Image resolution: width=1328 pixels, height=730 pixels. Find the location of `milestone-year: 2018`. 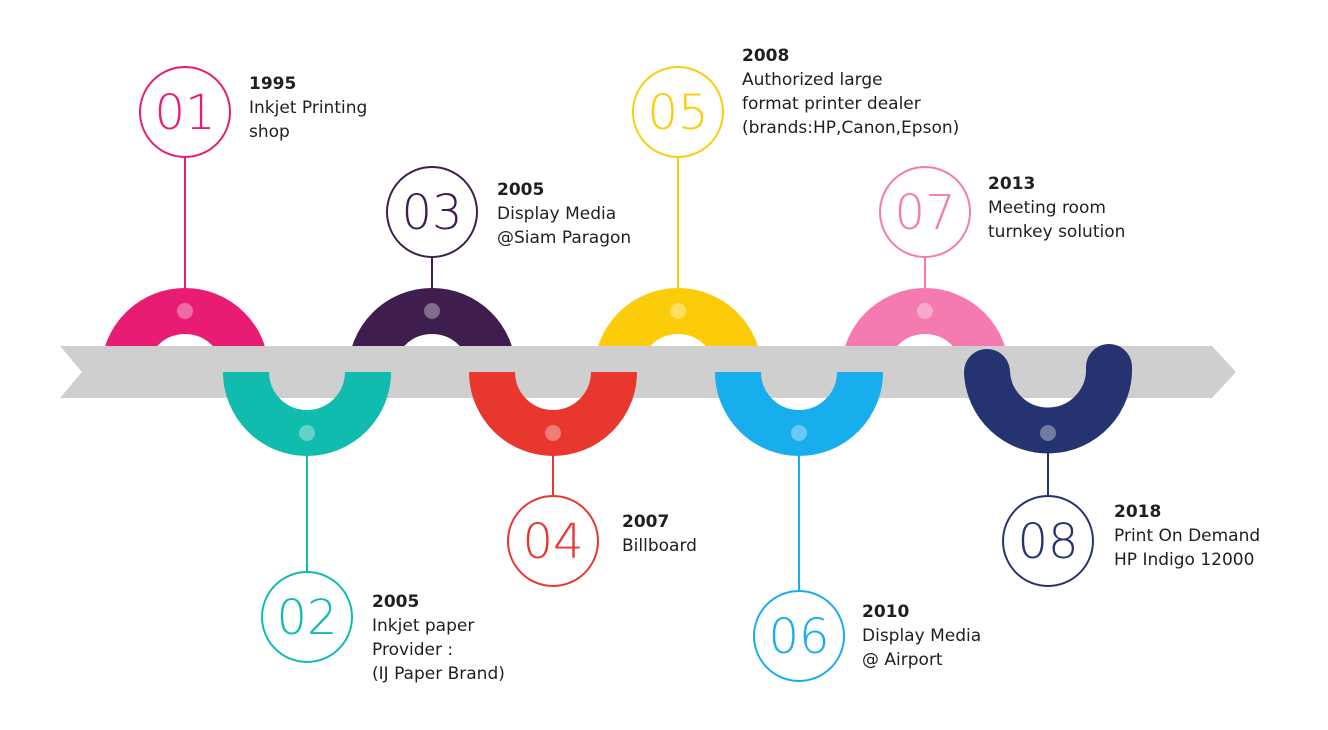

milestone-year: 2018 is located at coordinates (1138, 512).